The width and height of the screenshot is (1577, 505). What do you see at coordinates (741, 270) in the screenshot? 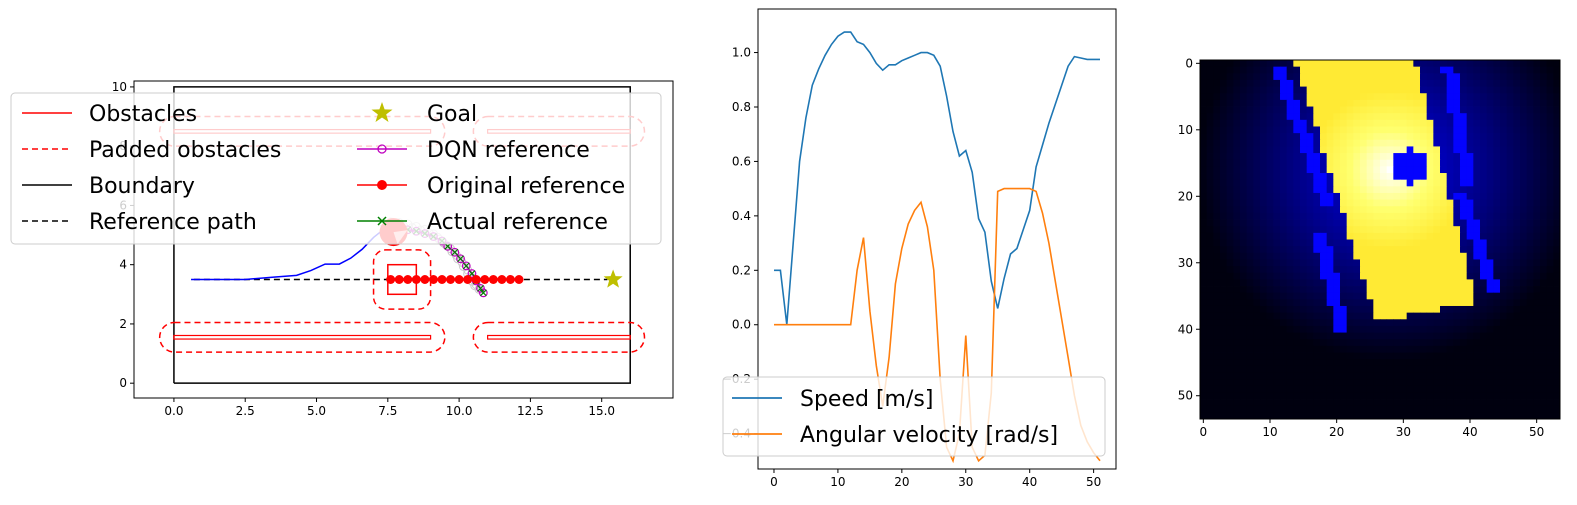
I see `b-y-tick-label: 0.2` at bounding box center [741, 270].